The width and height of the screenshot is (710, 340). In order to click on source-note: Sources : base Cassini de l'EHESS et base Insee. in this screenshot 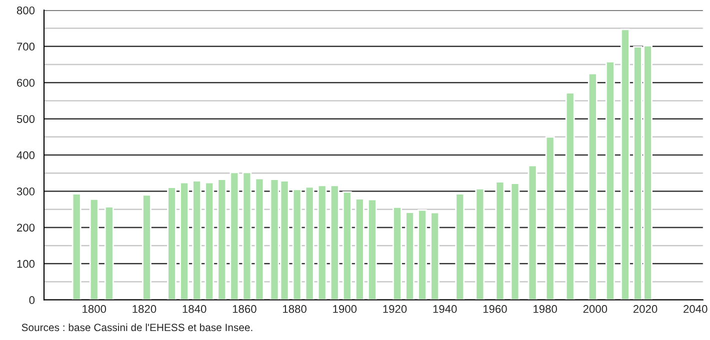, I will do `click(137, 327)`.